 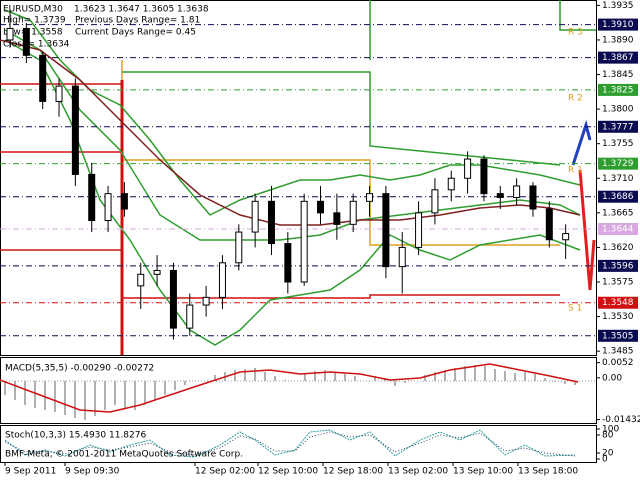 I want to click on stoch-title: Stoch(10,3,3) 15.4930 11.8276, so click(x=75, y=436).